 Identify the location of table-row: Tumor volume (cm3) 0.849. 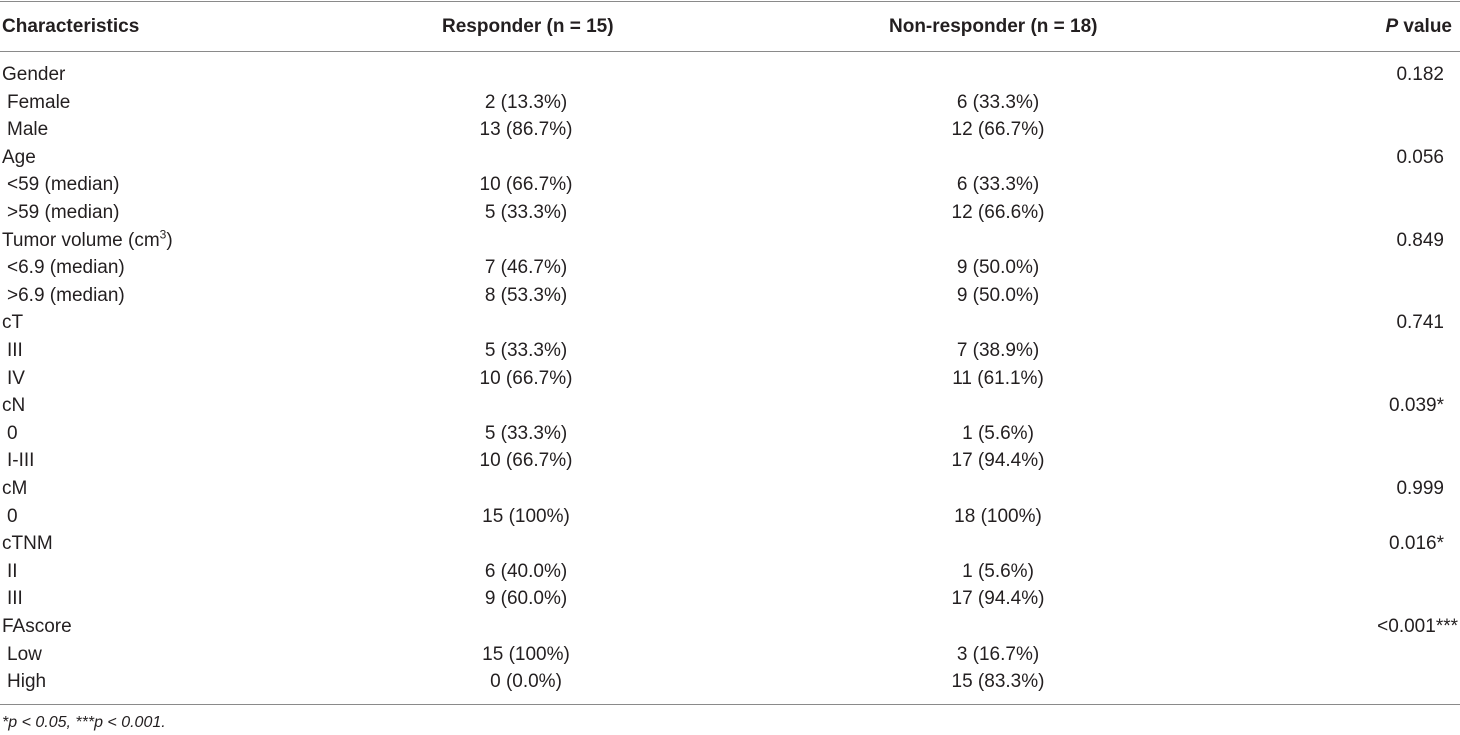
(730, 241).